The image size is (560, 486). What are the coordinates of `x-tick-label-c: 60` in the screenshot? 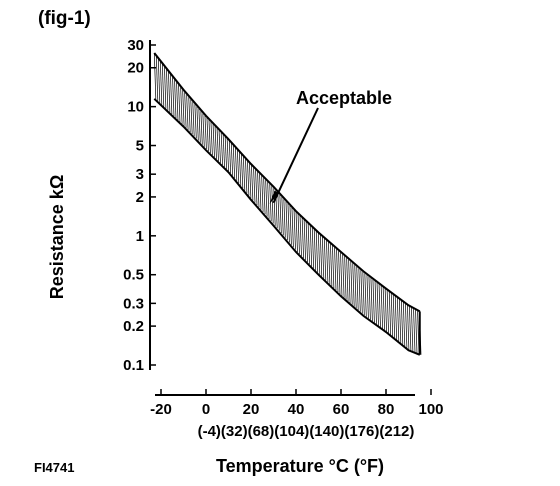 It's located at (341, 409).